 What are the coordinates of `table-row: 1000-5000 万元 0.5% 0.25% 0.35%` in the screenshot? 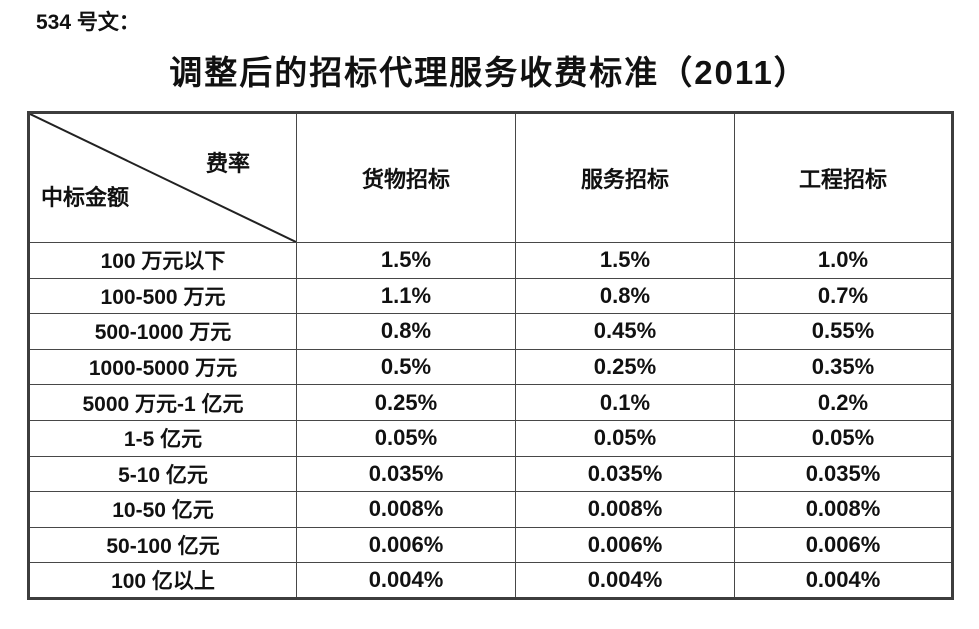 It's located at (490, 367).